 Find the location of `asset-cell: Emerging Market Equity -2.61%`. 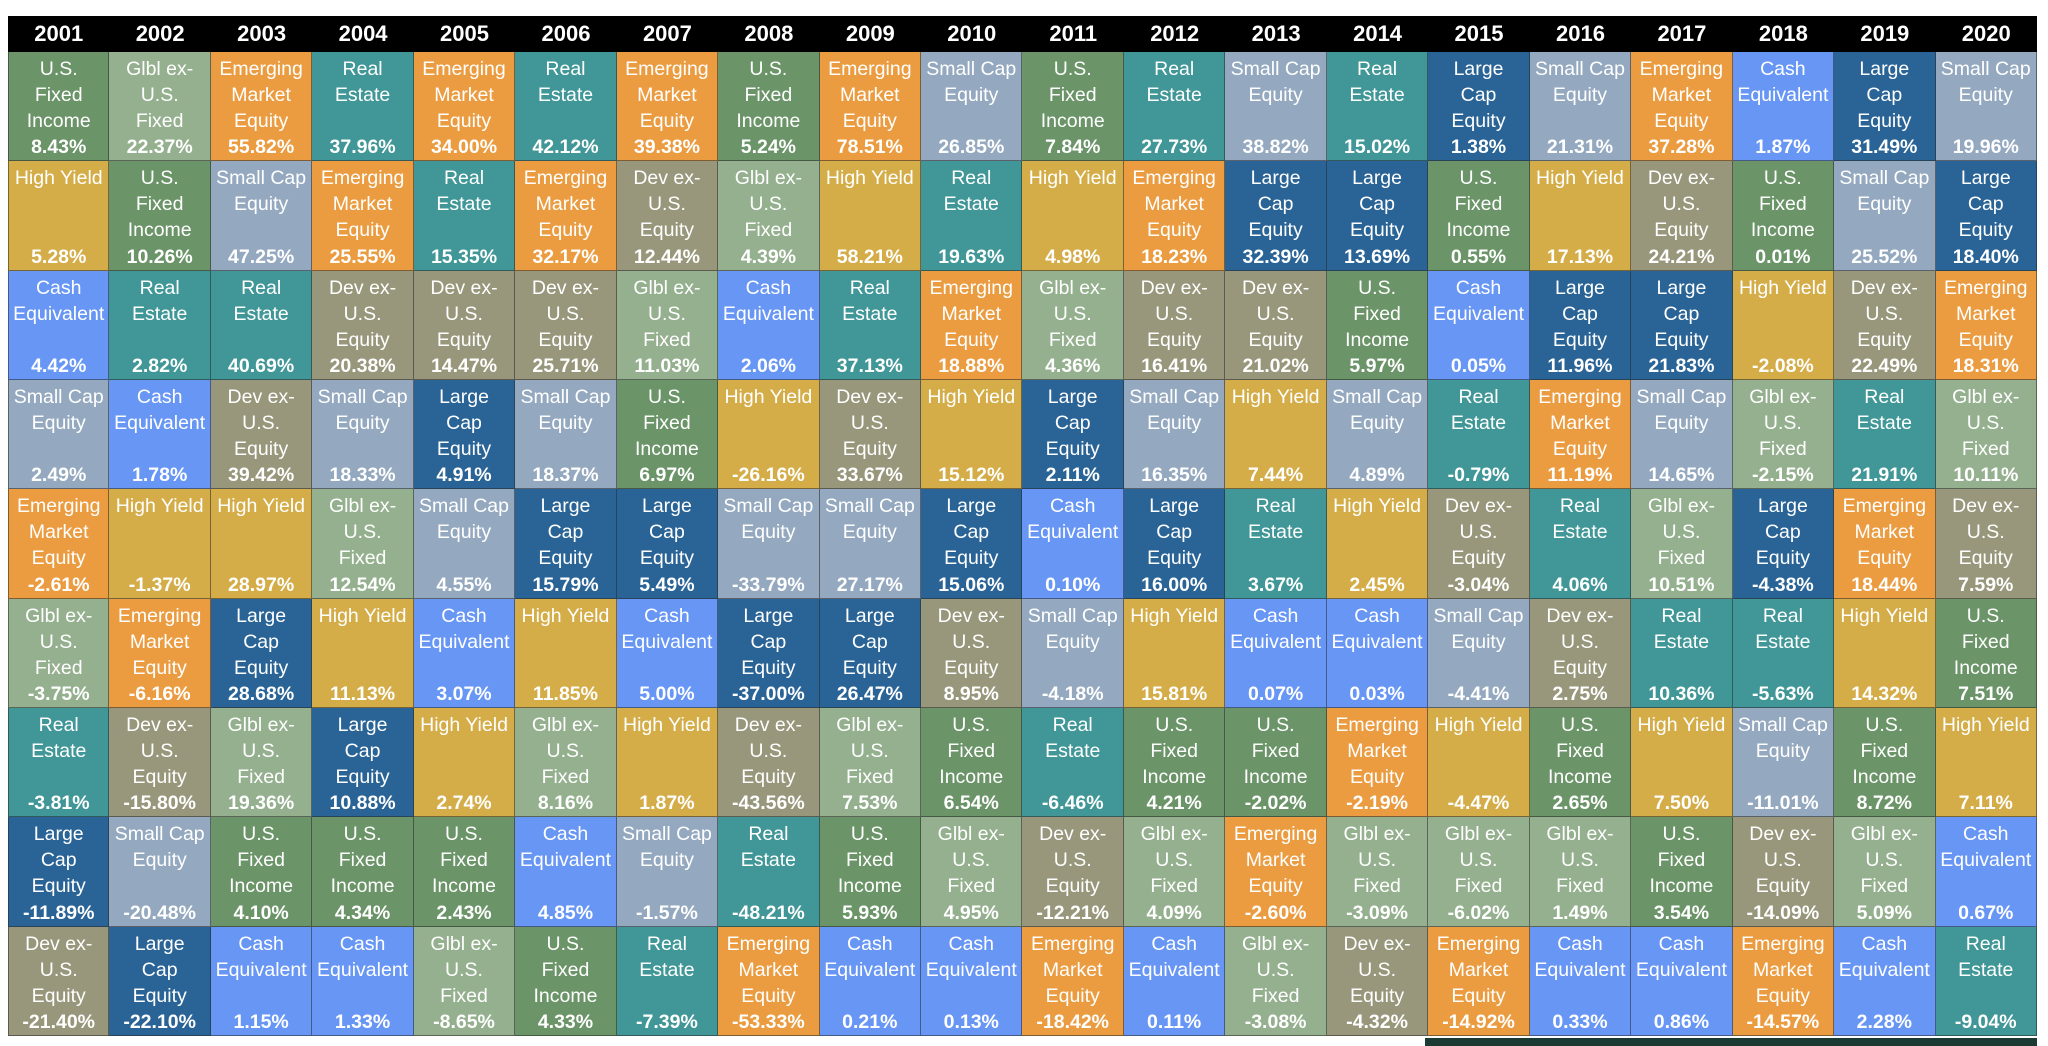

asset-cell: Emerging Market Equity -2.61% is located at coordinates (59, 544).